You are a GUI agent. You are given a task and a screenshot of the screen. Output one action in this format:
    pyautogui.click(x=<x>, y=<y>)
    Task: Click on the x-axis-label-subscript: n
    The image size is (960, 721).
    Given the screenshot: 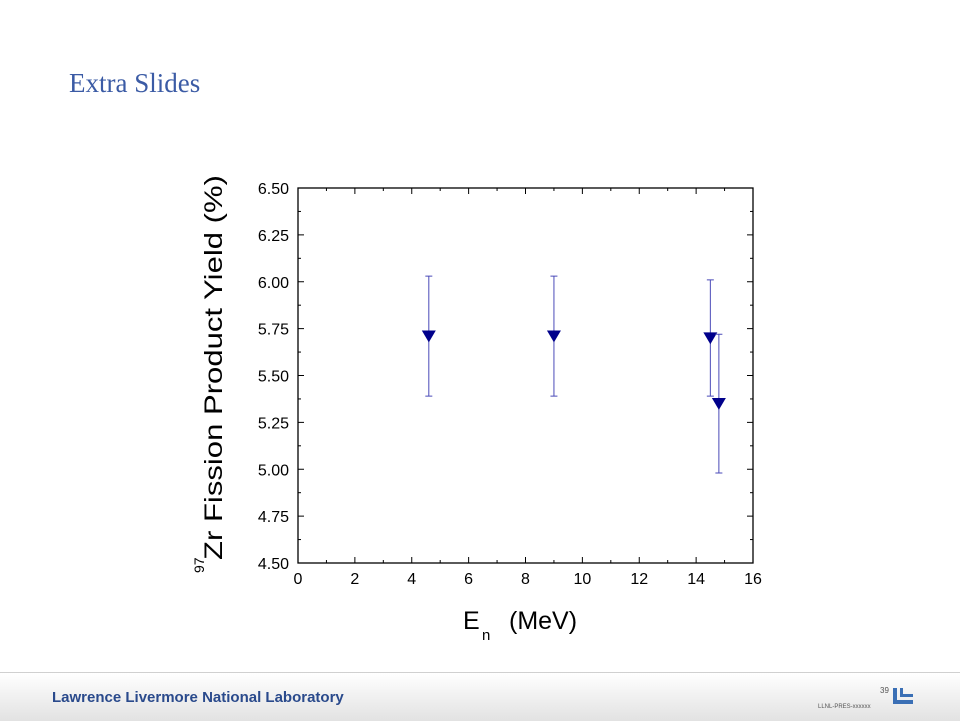 What is the action you would take?
    pyautogui.click(x=486, y=635)
    